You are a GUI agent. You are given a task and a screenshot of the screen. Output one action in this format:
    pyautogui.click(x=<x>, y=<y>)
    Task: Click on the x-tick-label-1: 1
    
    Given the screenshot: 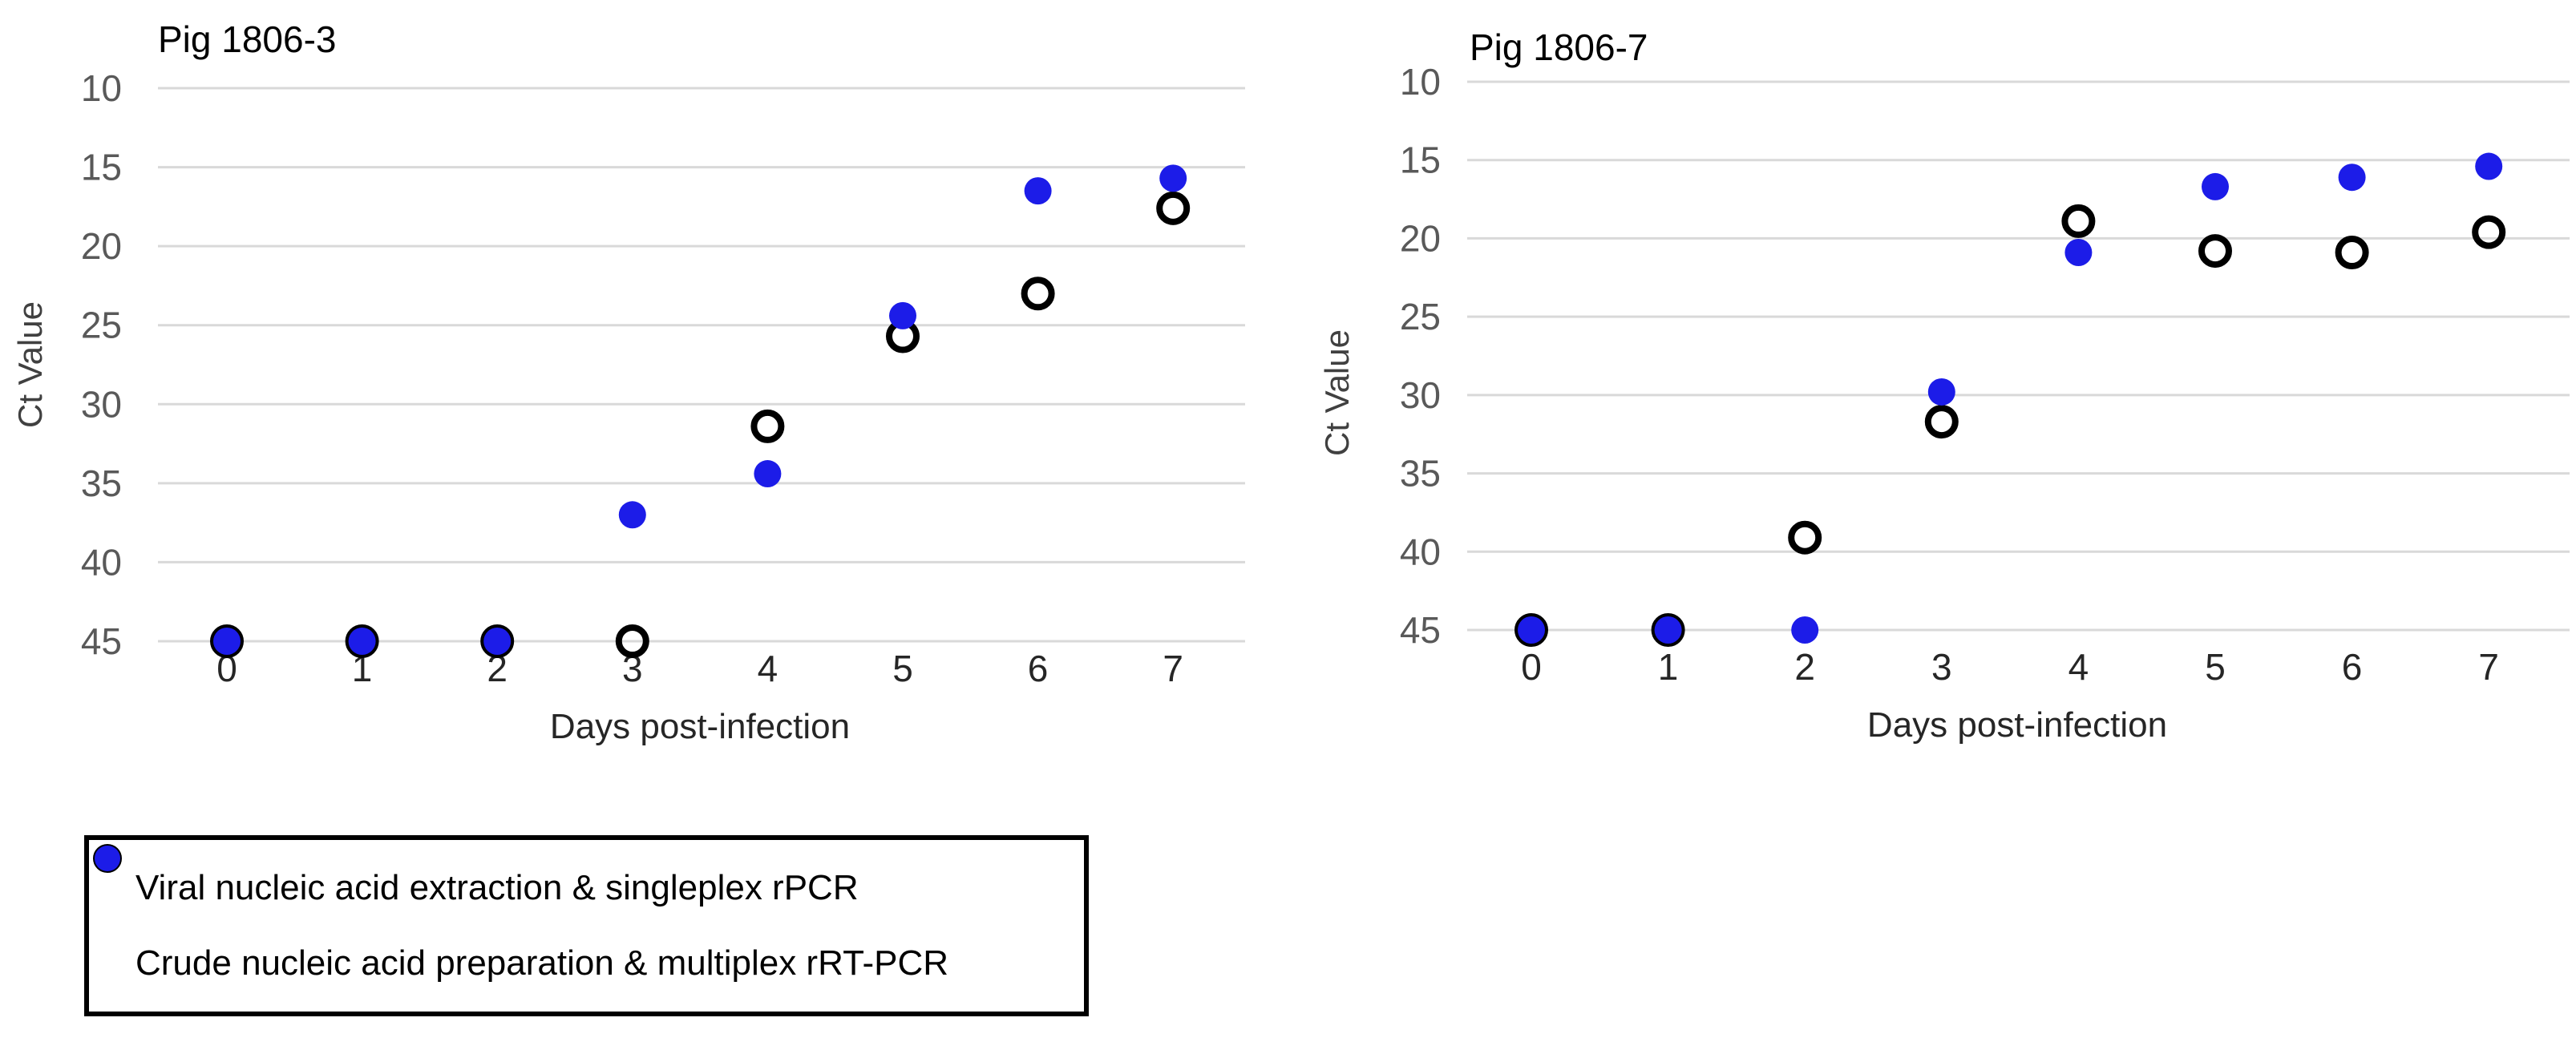 What is the action you would take?
    pyautogui.click(x=1668, y=667)
    